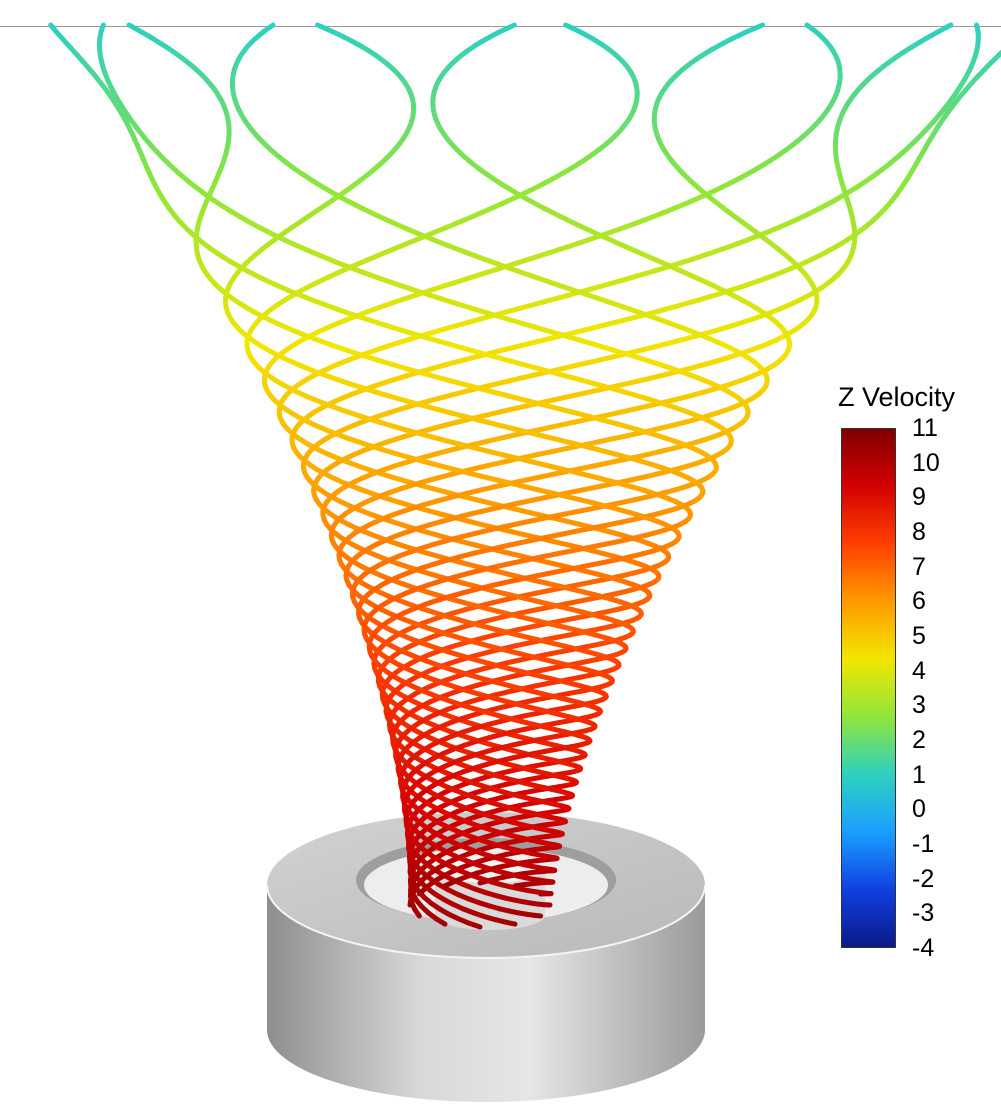 The image size is (1001, 1107). I want to click on colorbar-tick-label: 5, so click(919, 636).